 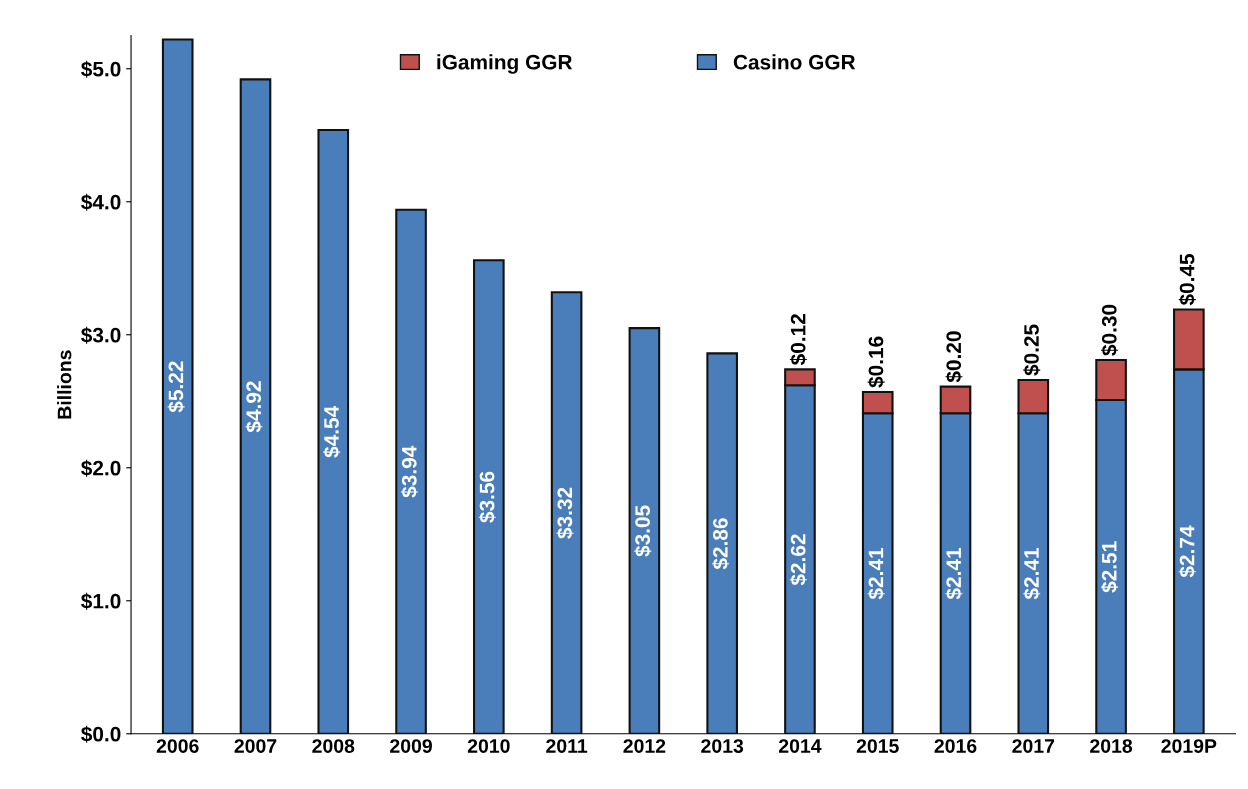 I want to click on x-tick-label: 2014, so click(x=800, y=746).